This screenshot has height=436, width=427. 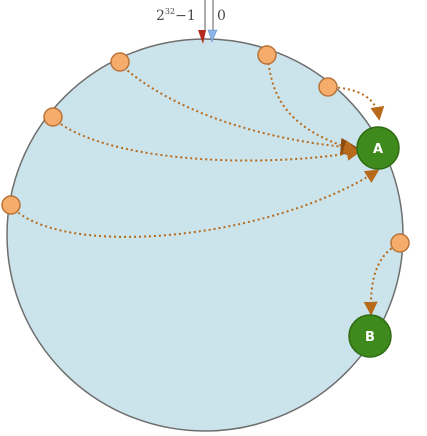 I want to click on arrow-key-6-to-b, so click(x=382, y=279).